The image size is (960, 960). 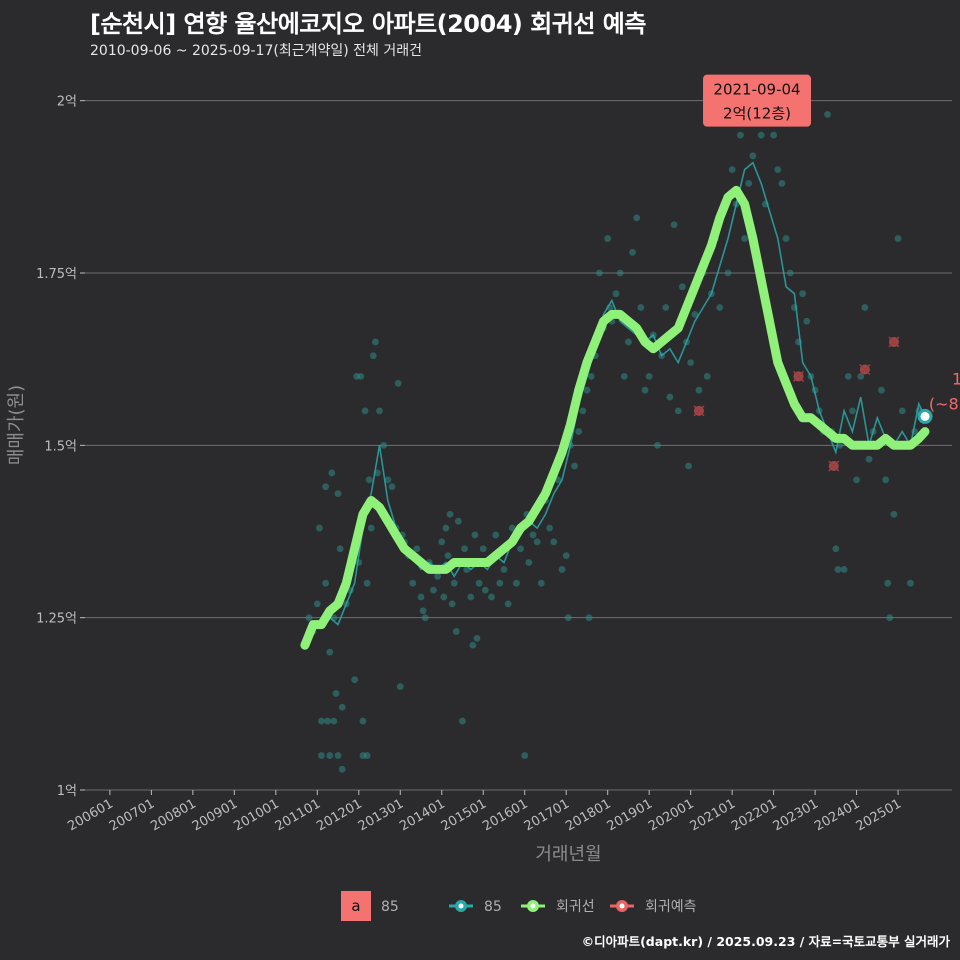 What do you see at coordinates (256, 815) in the screenshot?
I see `x-tick-label: 201001` at bounding box center [256, 815].